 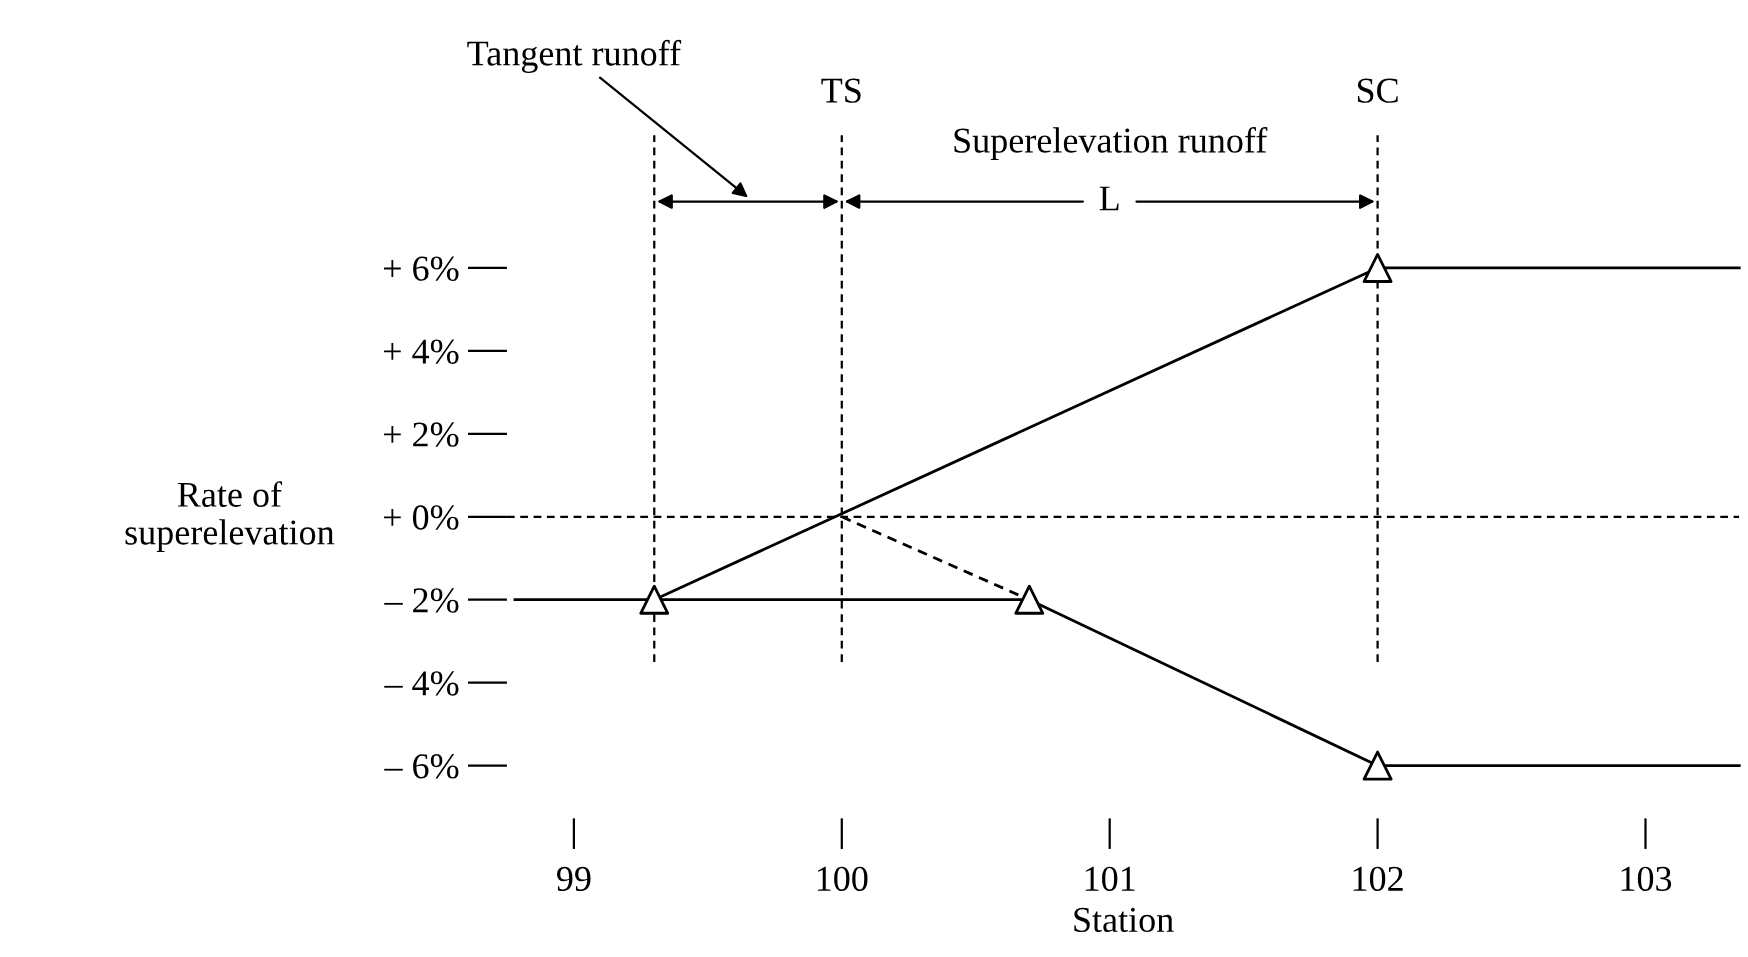 What do you see at coordinates (842, 879) in the screenshot?
I see `x-tick-label: 100` at bounding box center [842, 879].